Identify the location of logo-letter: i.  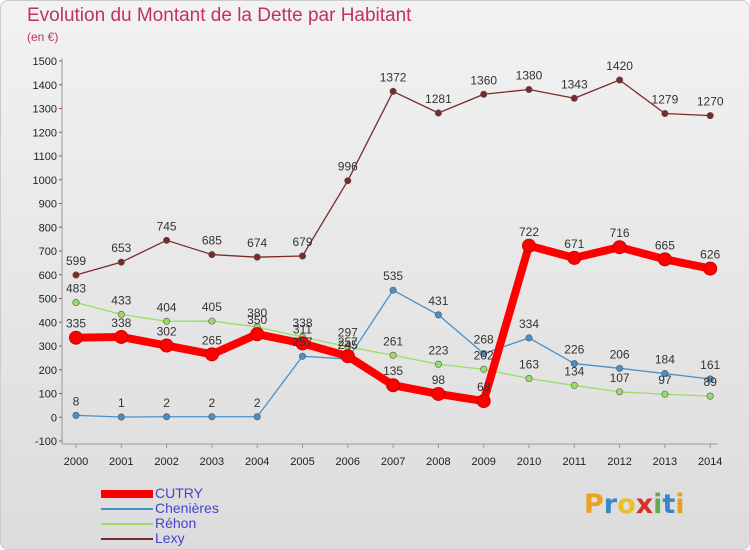
(658, 504).